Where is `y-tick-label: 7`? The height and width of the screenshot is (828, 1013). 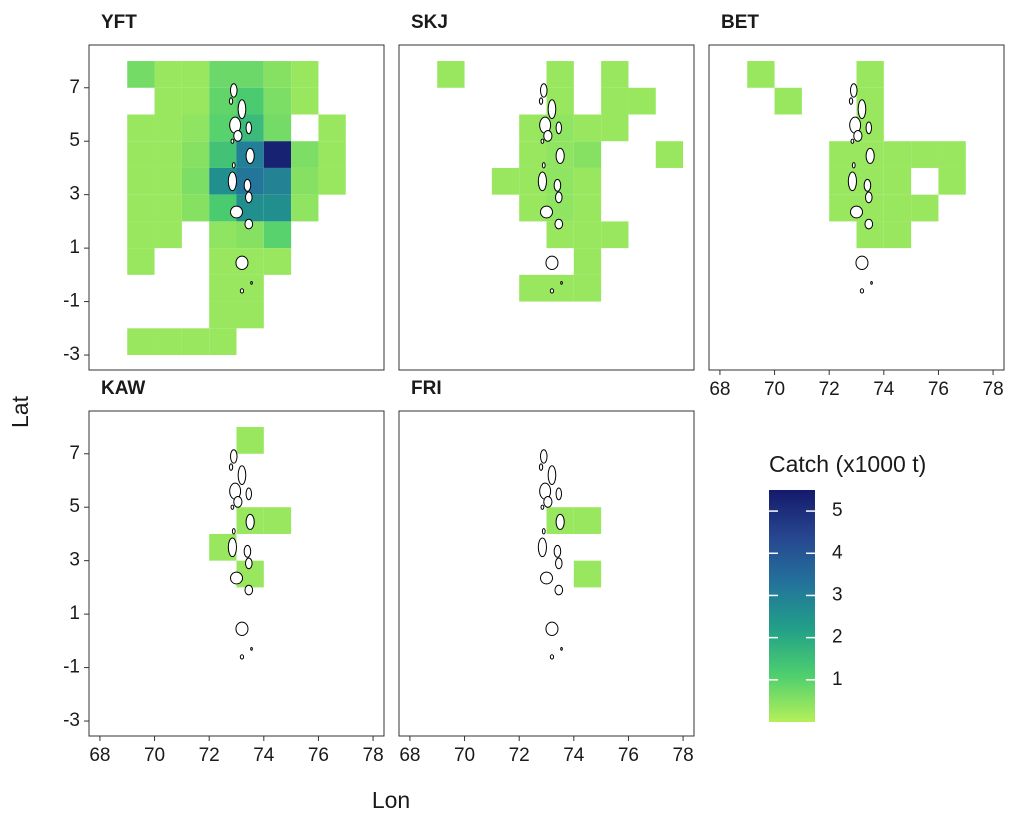 y-tick-label: 7 is located at coordinates (74, 453).